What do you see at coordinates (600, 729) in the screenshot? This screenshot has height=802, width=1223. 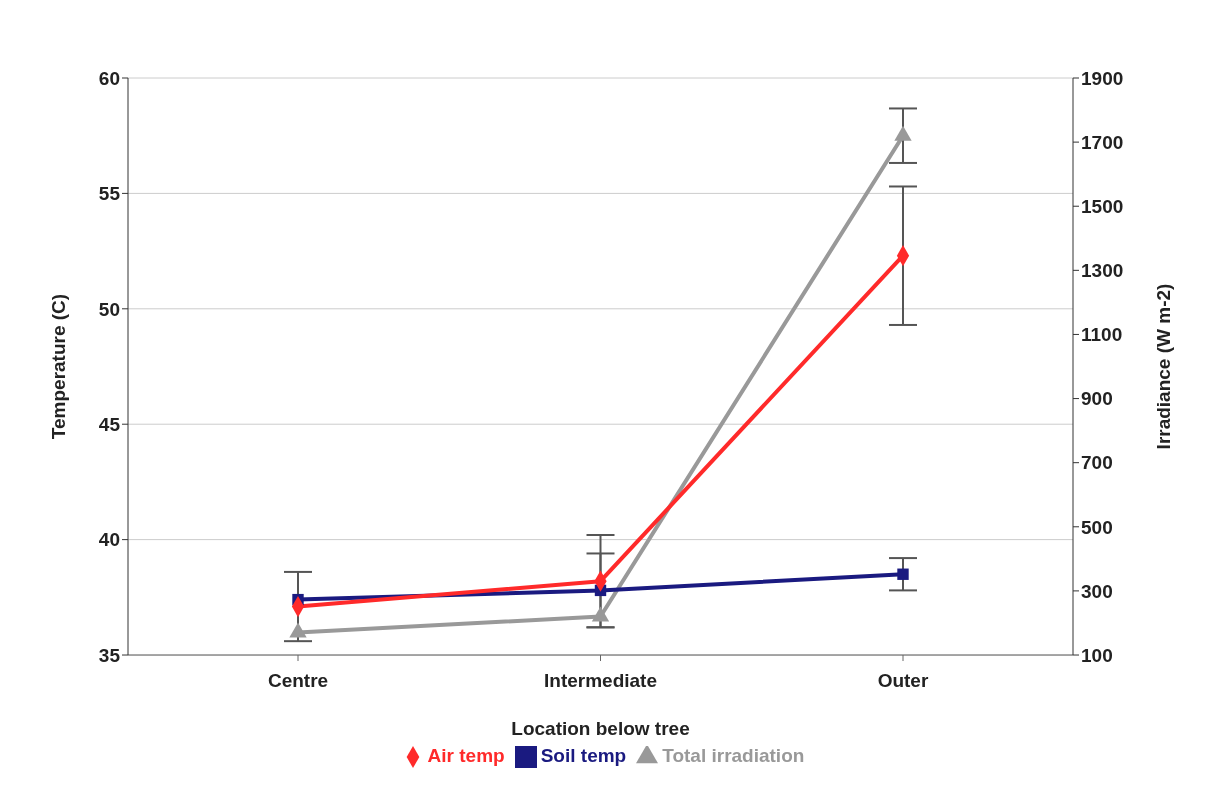 I see `x-axis-title: Location below tree` at bounding box center [600, 729].